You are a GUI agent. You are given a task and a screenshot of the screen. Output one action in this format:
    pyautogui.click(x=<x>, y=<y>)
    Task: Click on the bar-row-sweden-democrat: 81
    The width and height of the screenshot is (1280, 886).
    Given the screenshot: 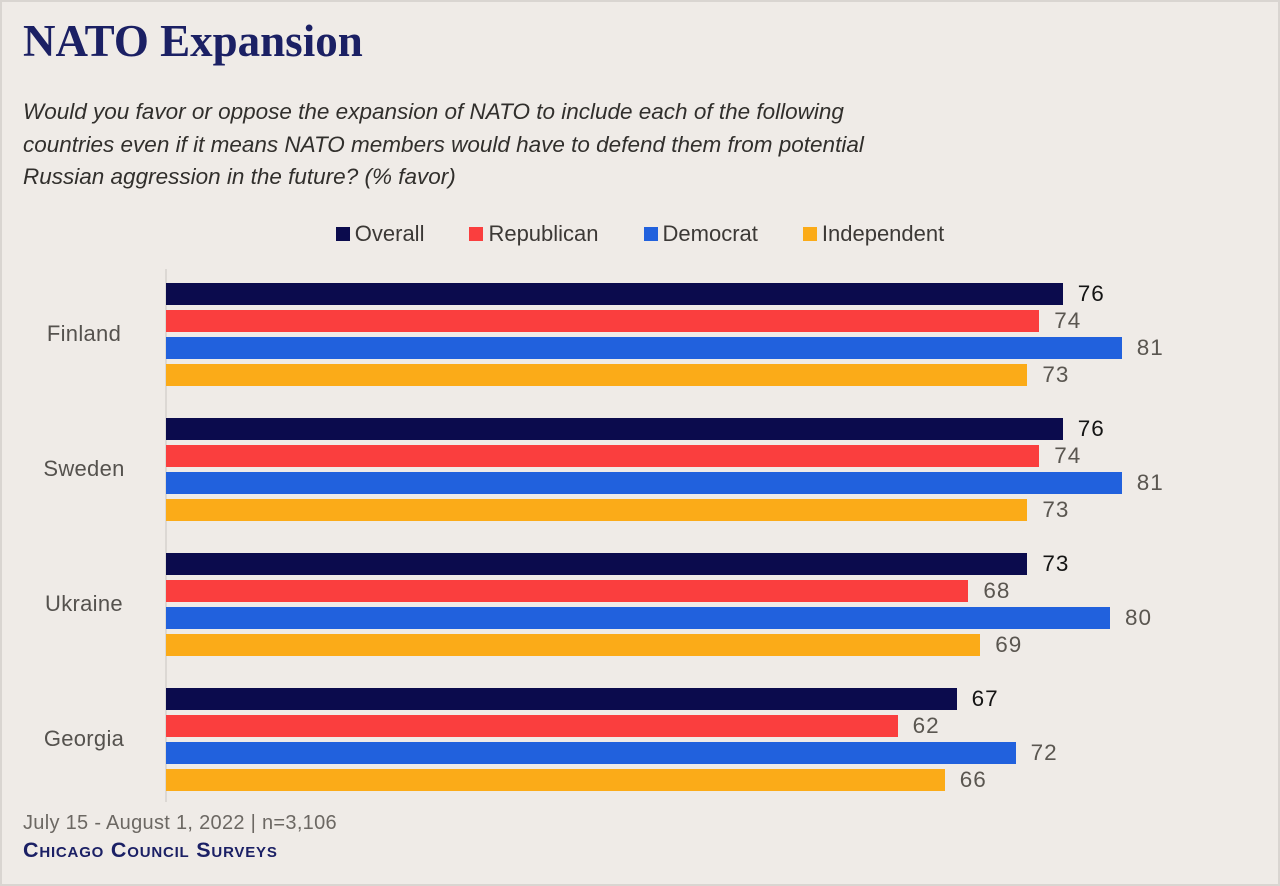 What is the action you would take?
    pyautogui.click(x=722, y=482)
    